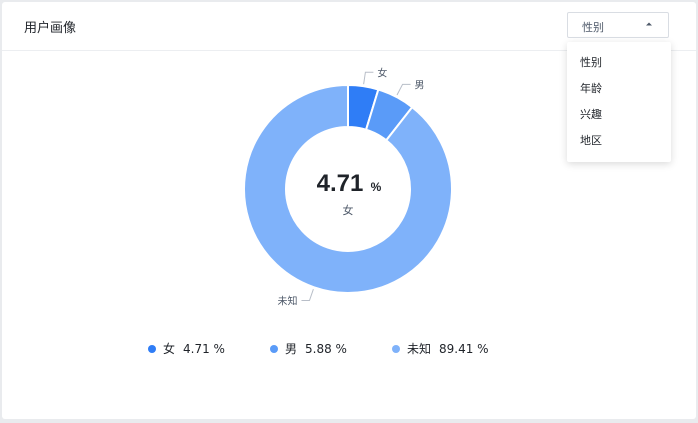  I want to click on dimension-select-value: 性别, so click(593, 27).